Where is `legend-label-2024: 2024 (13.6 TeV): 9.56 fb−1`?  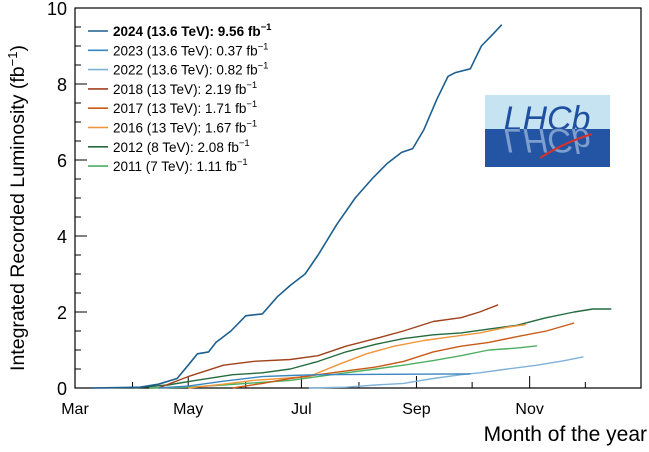
legend-label-2024: 2024 (13.6 TeV): 9.56 fb−1 is located at coordinates (192, 30).